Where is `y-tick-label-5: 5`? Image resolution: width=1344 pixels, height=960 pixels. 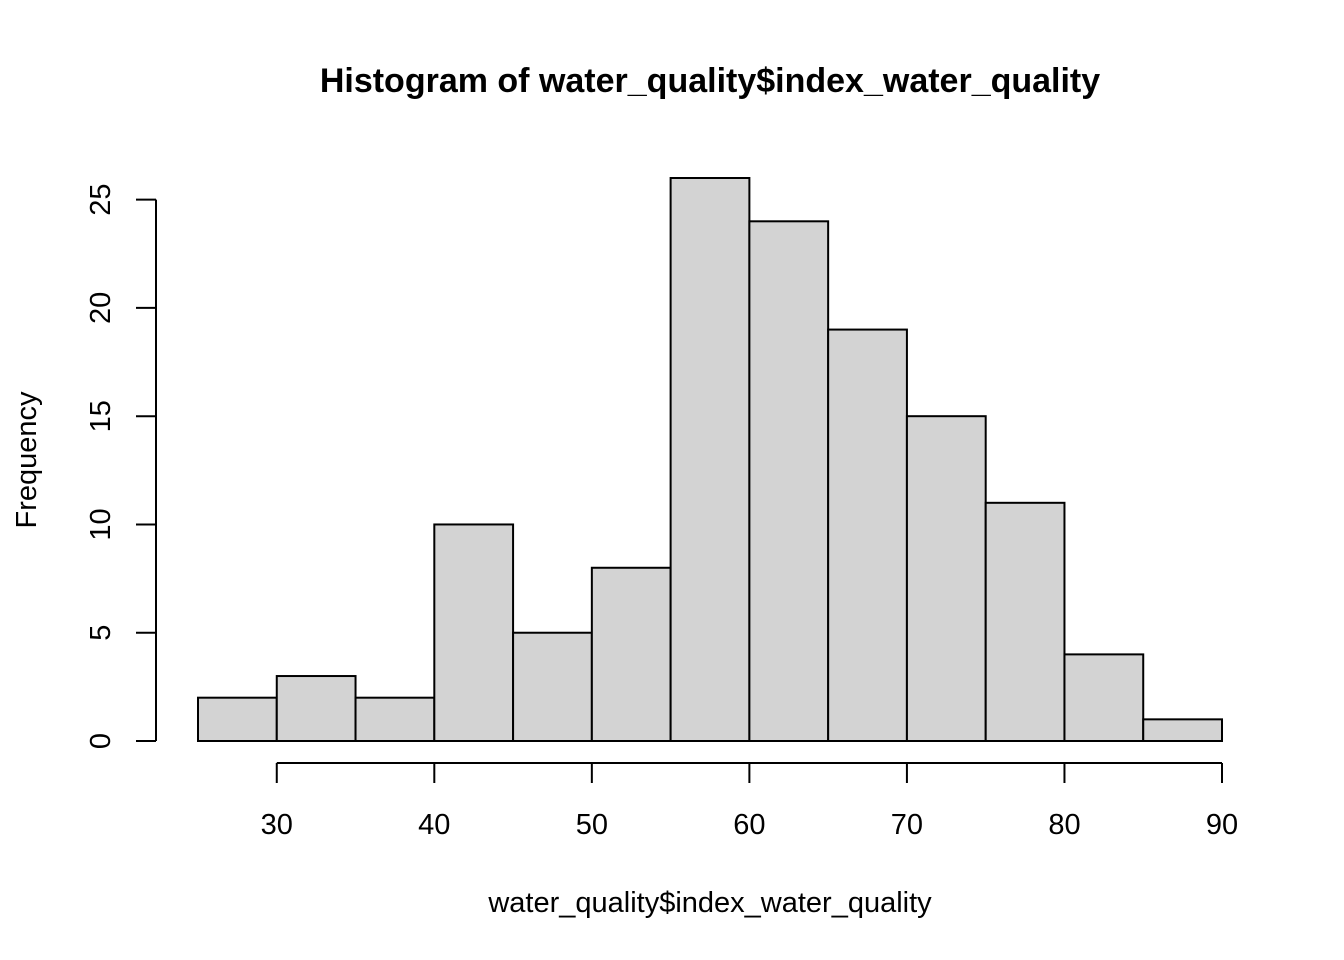
y-tick-label-5: 5 is located at coordinates (101, 633).